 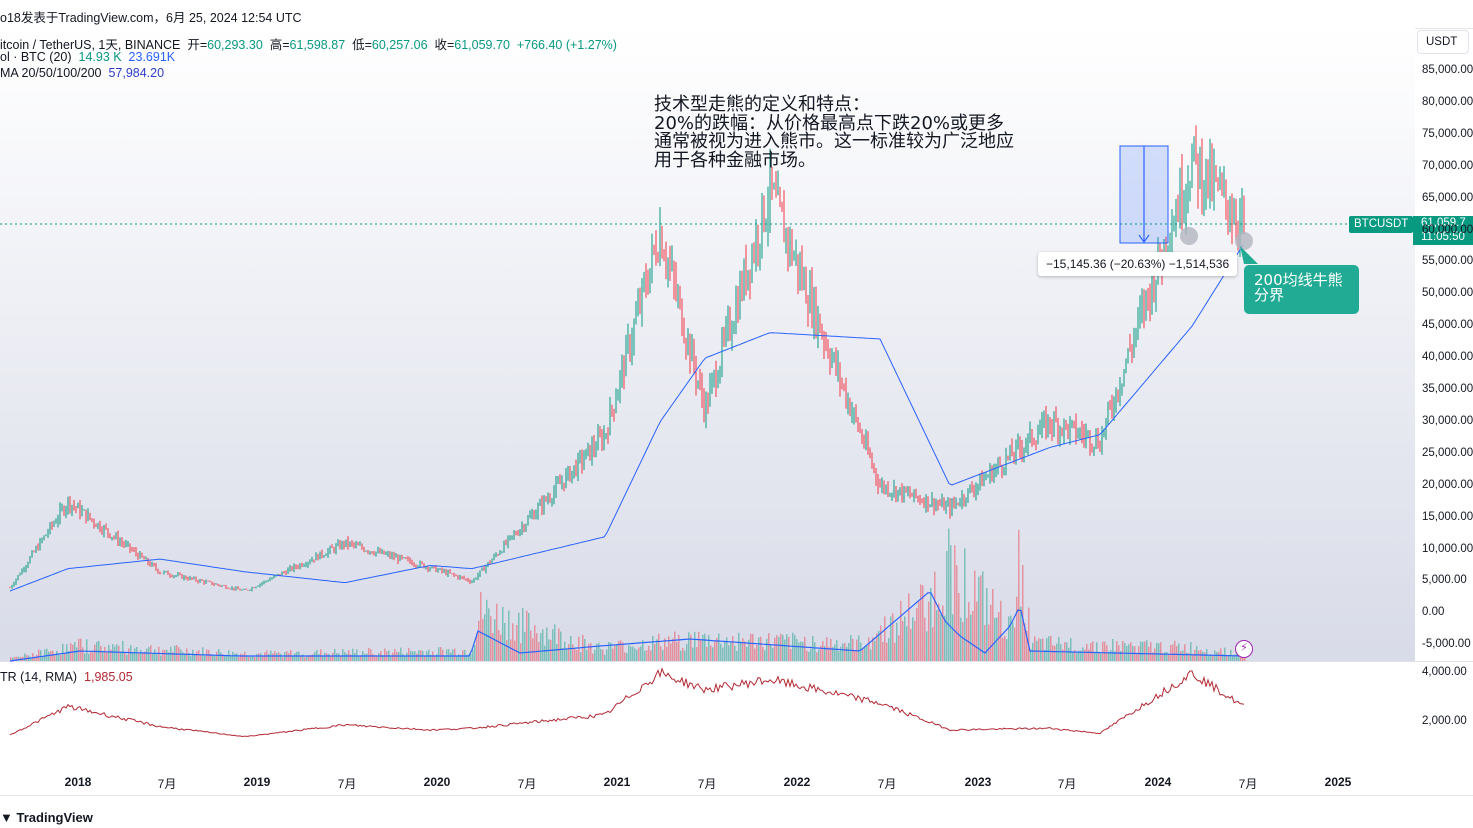 I want to click on last-price-value: 61,059.7, so click(x=1443, y=223).